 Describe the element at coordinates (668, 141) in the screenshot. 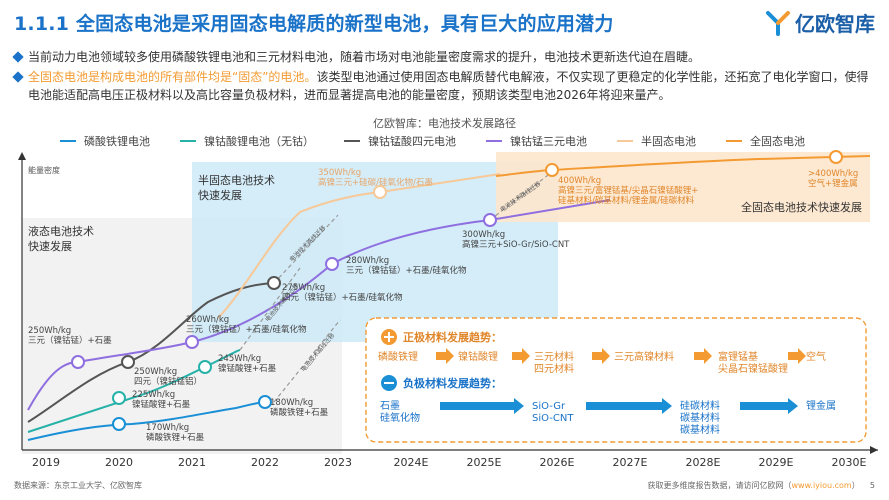

I see `legend-label: 半固态电池` at that location.